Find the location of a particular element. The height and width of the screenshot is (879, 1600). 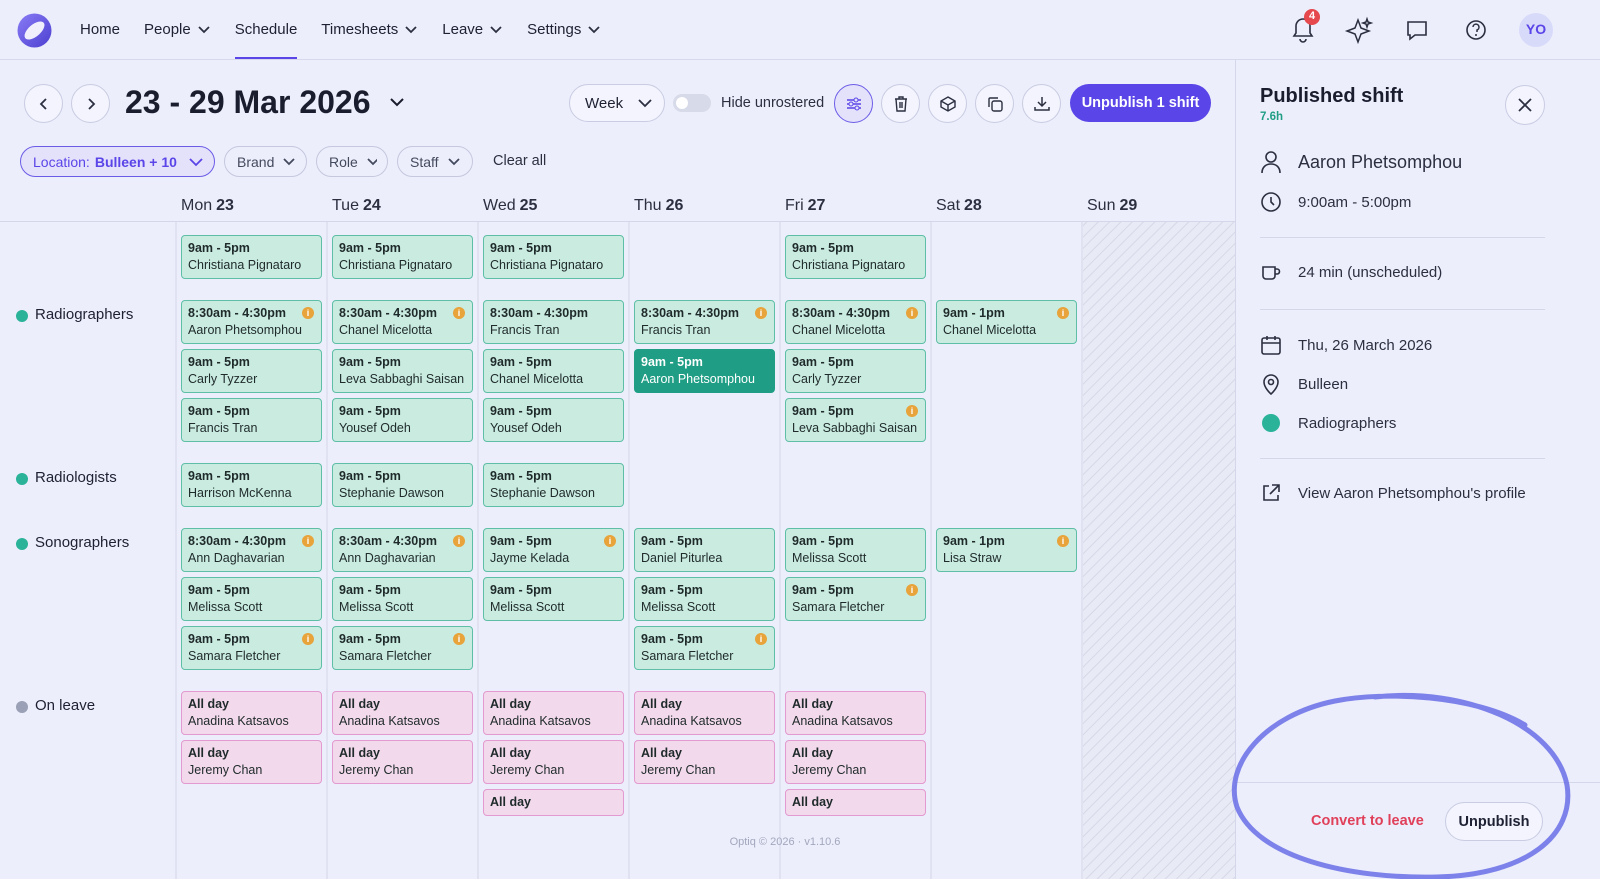

help-icon is located at coordinates (1476, 30).